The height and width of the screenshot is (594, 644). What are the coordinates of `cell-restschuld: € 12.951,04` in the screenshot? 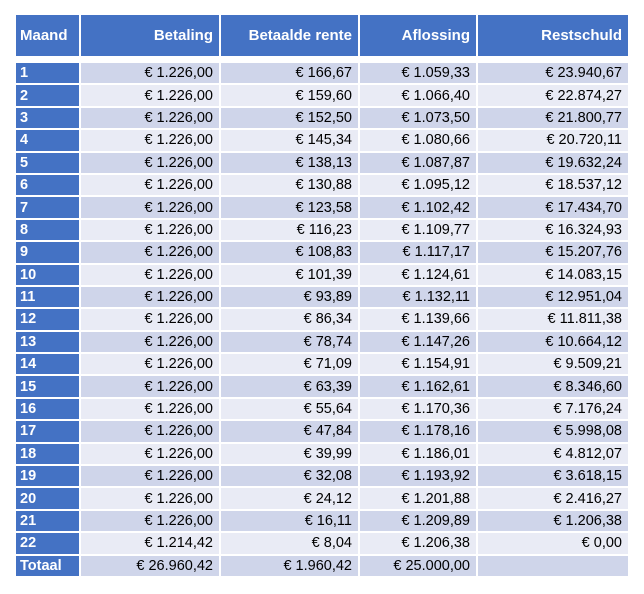 It's located at (553, 298).